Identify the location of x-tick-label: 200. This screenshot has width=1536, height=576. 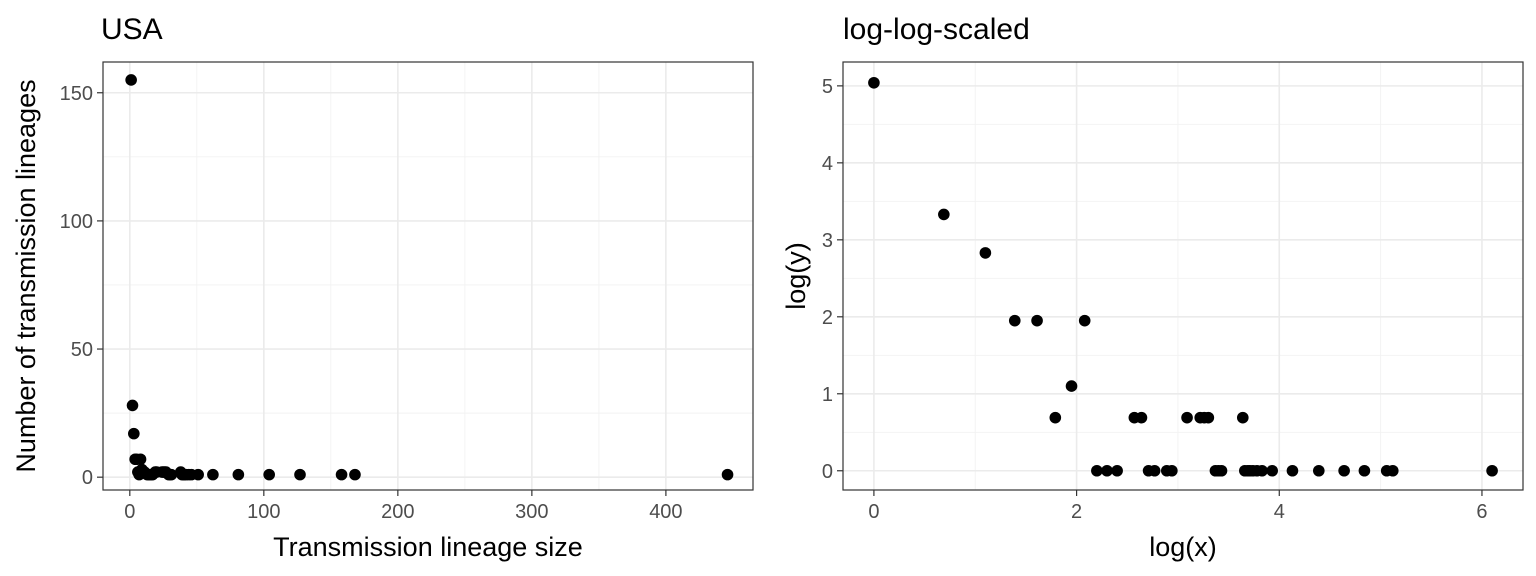
(397, 512).